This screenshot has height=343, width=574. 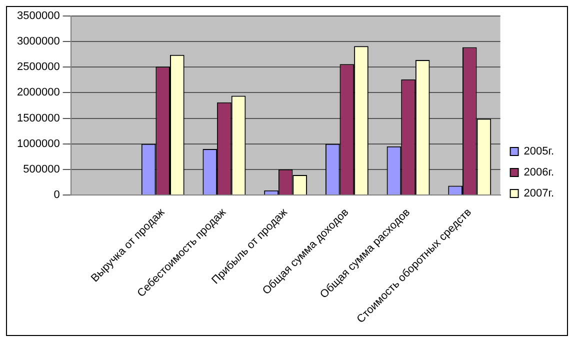 What do you see at coordinates (38, 42) in the screenshot?
I see `y-tick-label: 3000000` at bounding box center [38, 42].